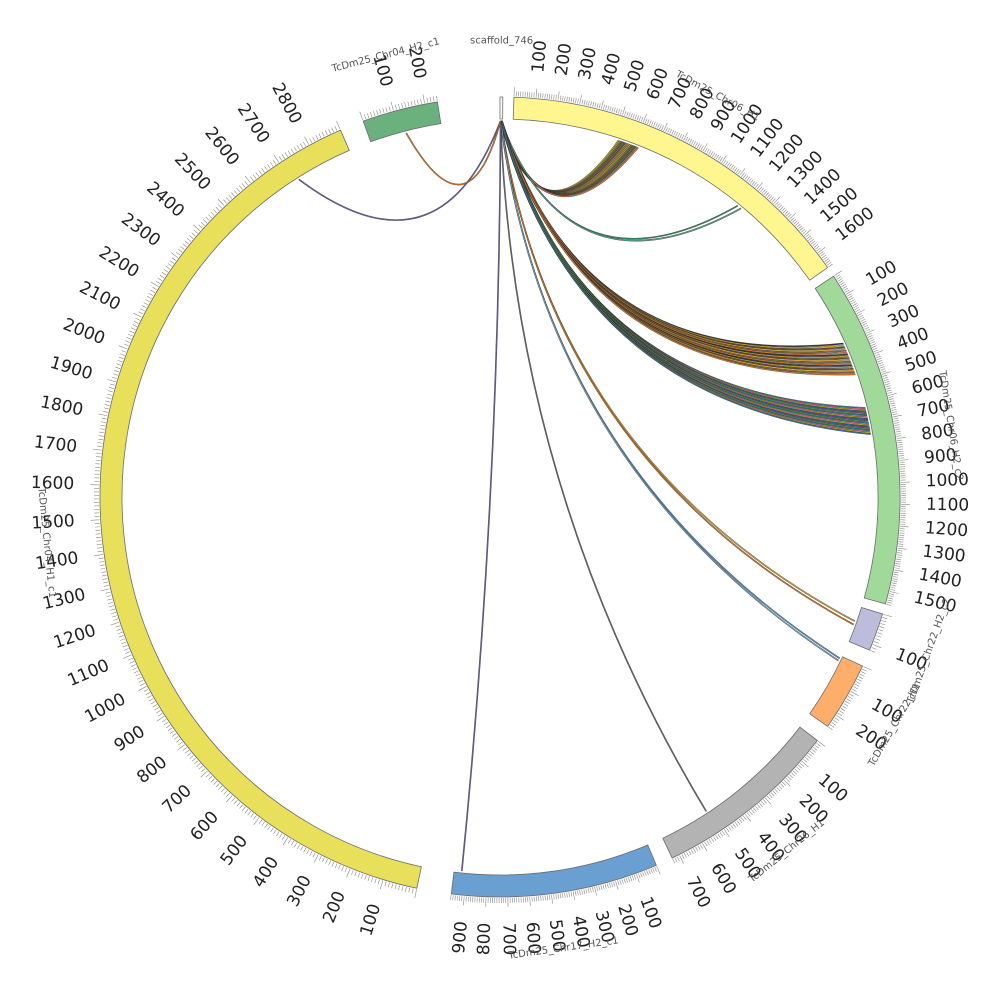 Image resolution: width=1000 pixels, height=1000 pixels. I want to click on segment-name: TcDm25_Chr22_H1, so click(894, 725).